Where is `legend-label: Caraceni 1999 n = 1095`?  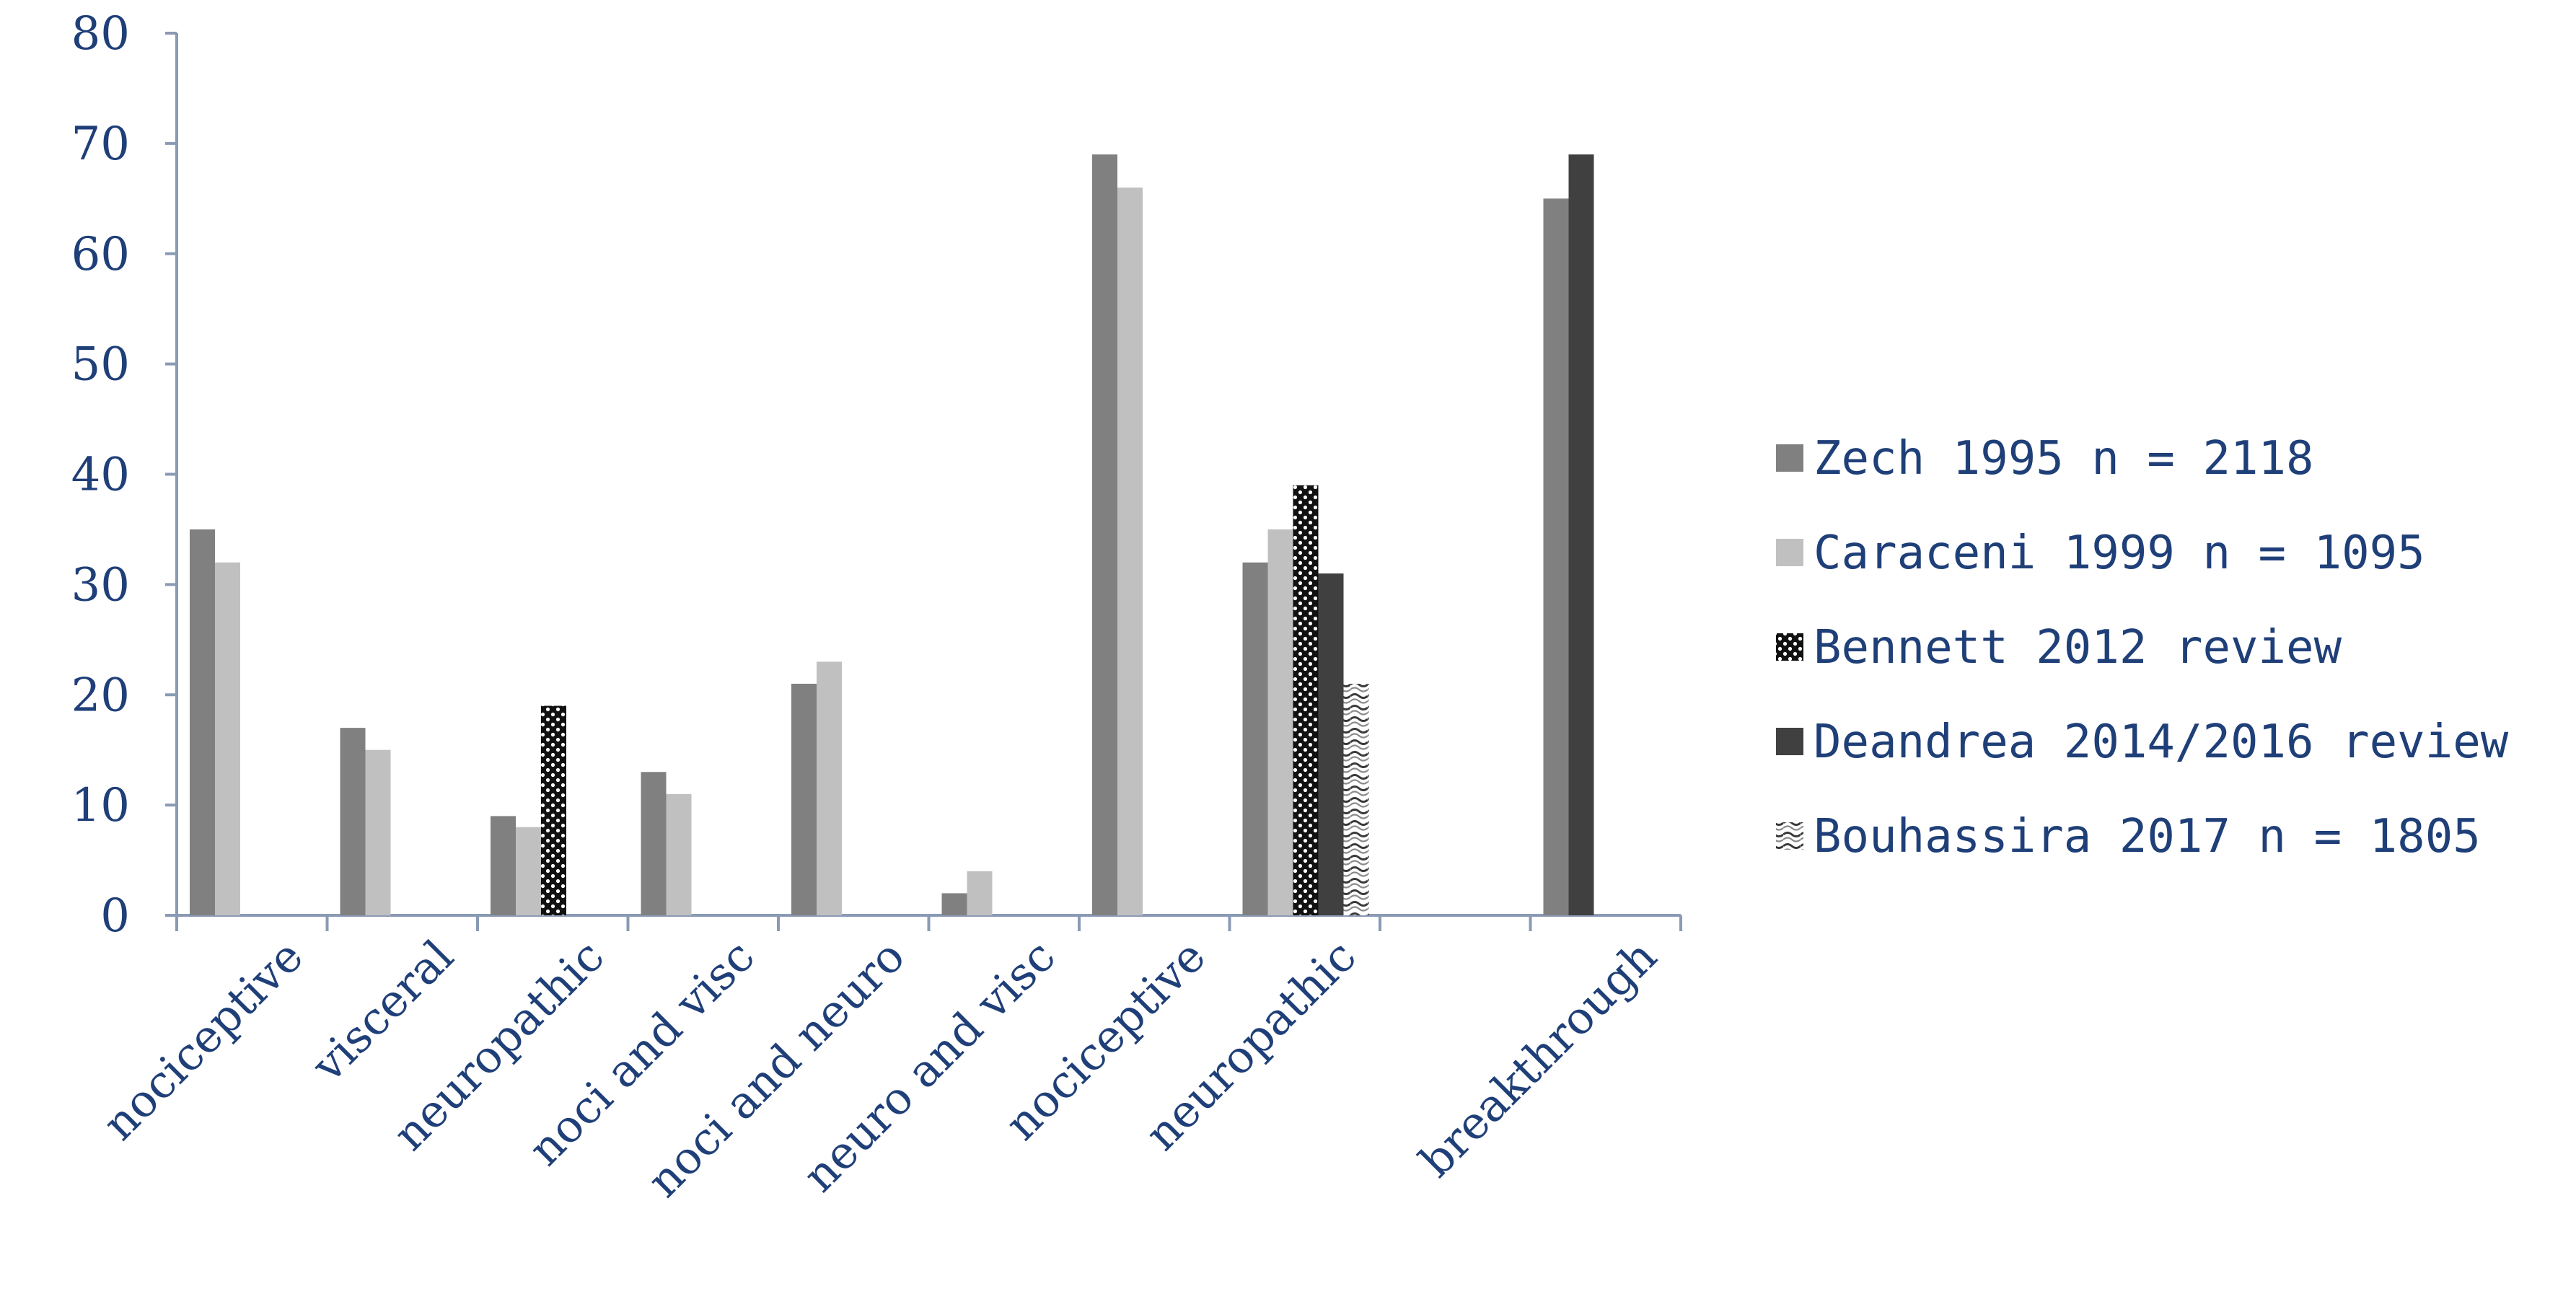
legend-label: Caraceni 1999 n = 1095 is located at coordinates (2119, 553).